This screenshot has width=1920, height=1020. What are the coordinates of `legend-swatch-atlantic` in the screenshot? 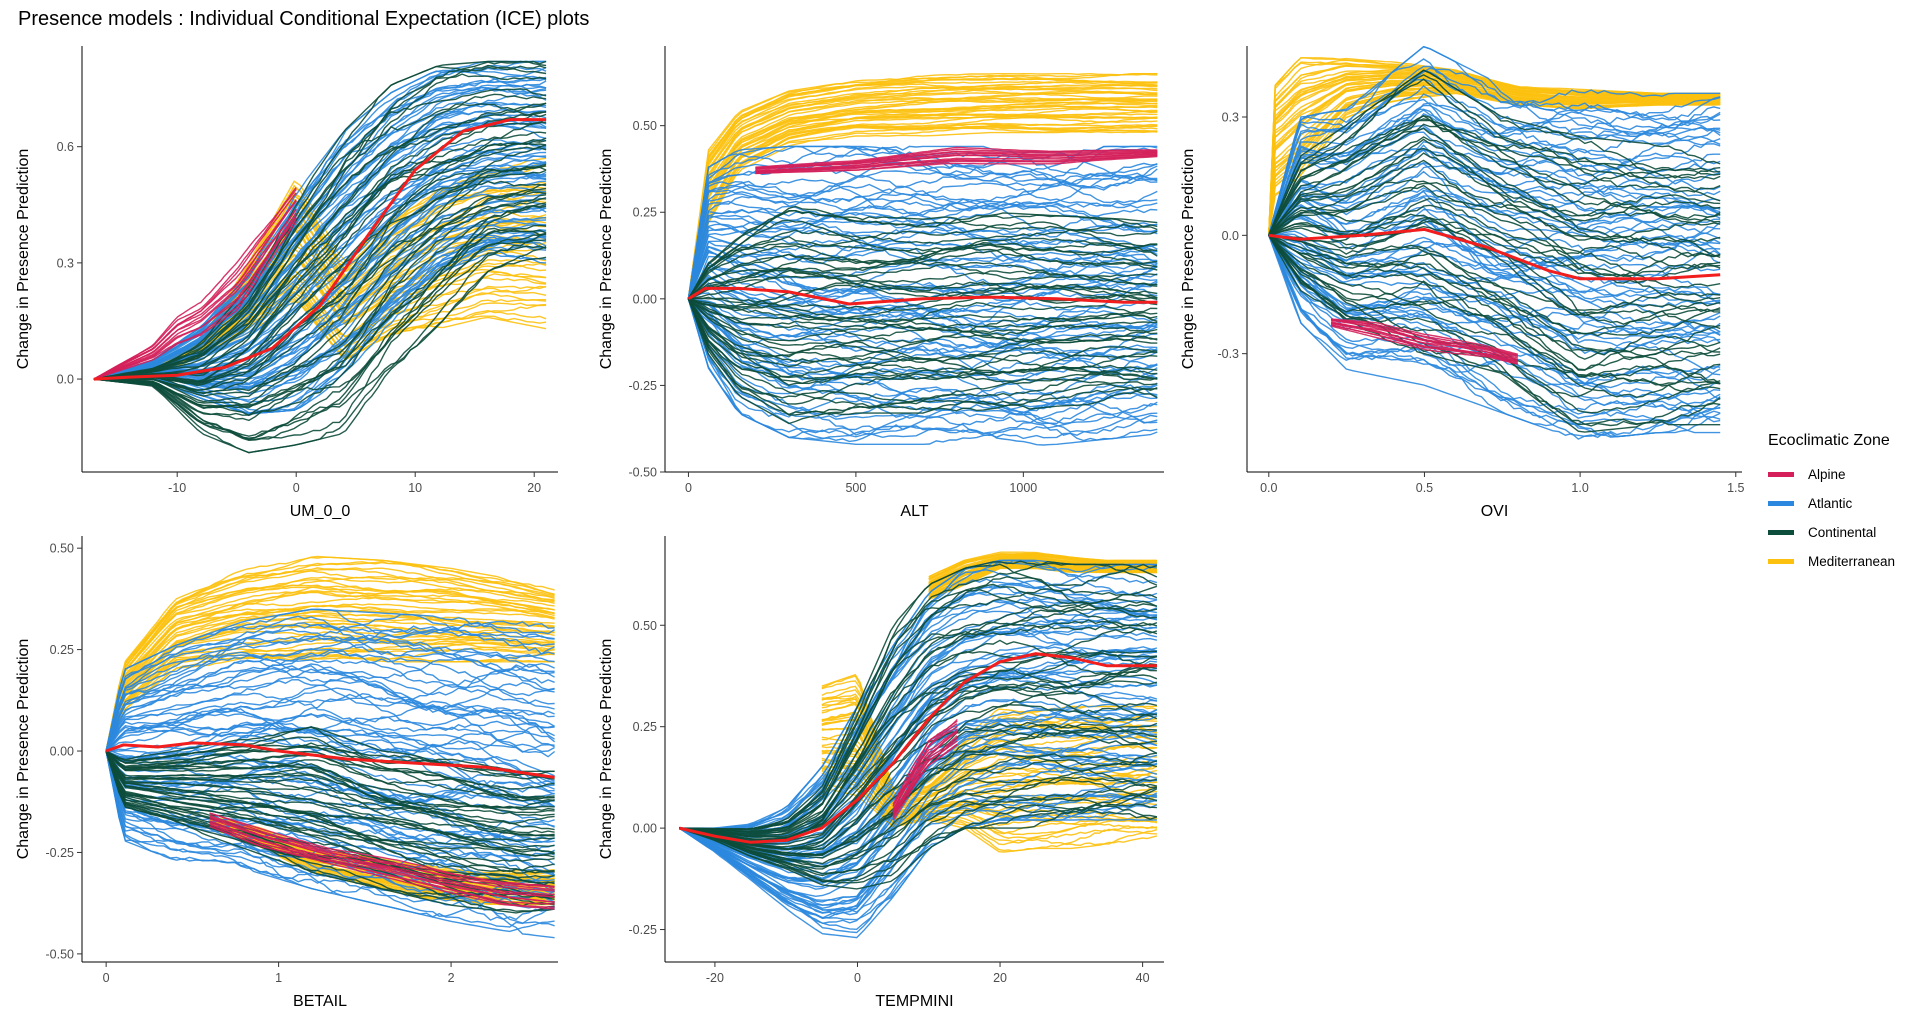 It's located at (1781, 503).